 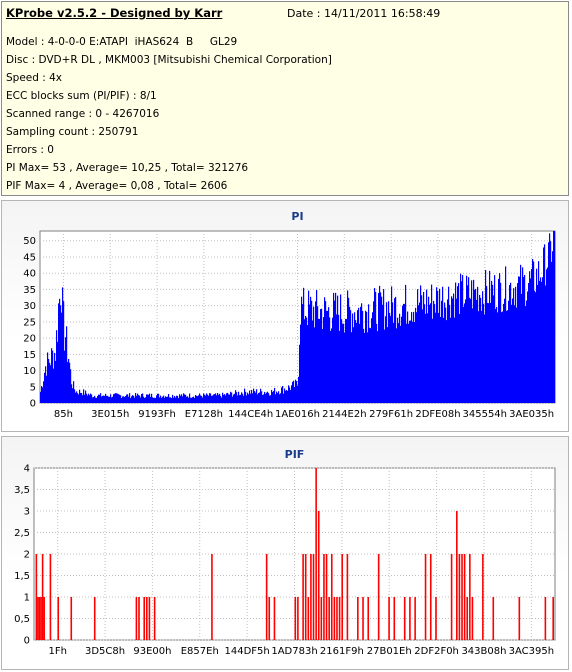 What do you see at coordinates (29, 371) in the screenshot?
I see `y-tick-label: 10` at bounding box center [29, 371].